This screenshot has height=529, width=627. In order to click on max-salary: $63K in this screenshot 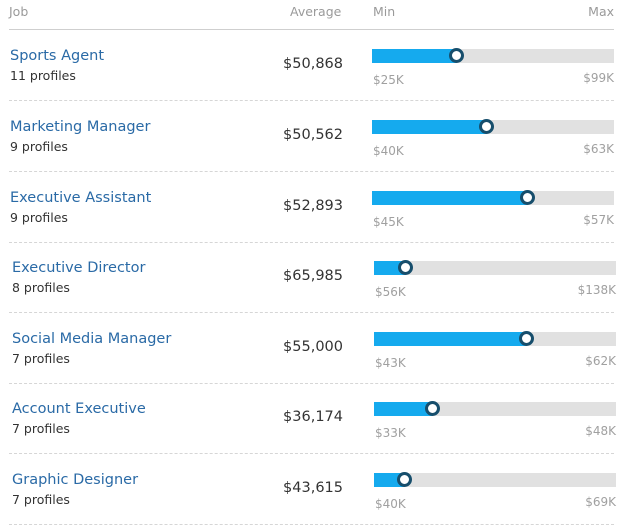, I will do `click(598, 149)`.